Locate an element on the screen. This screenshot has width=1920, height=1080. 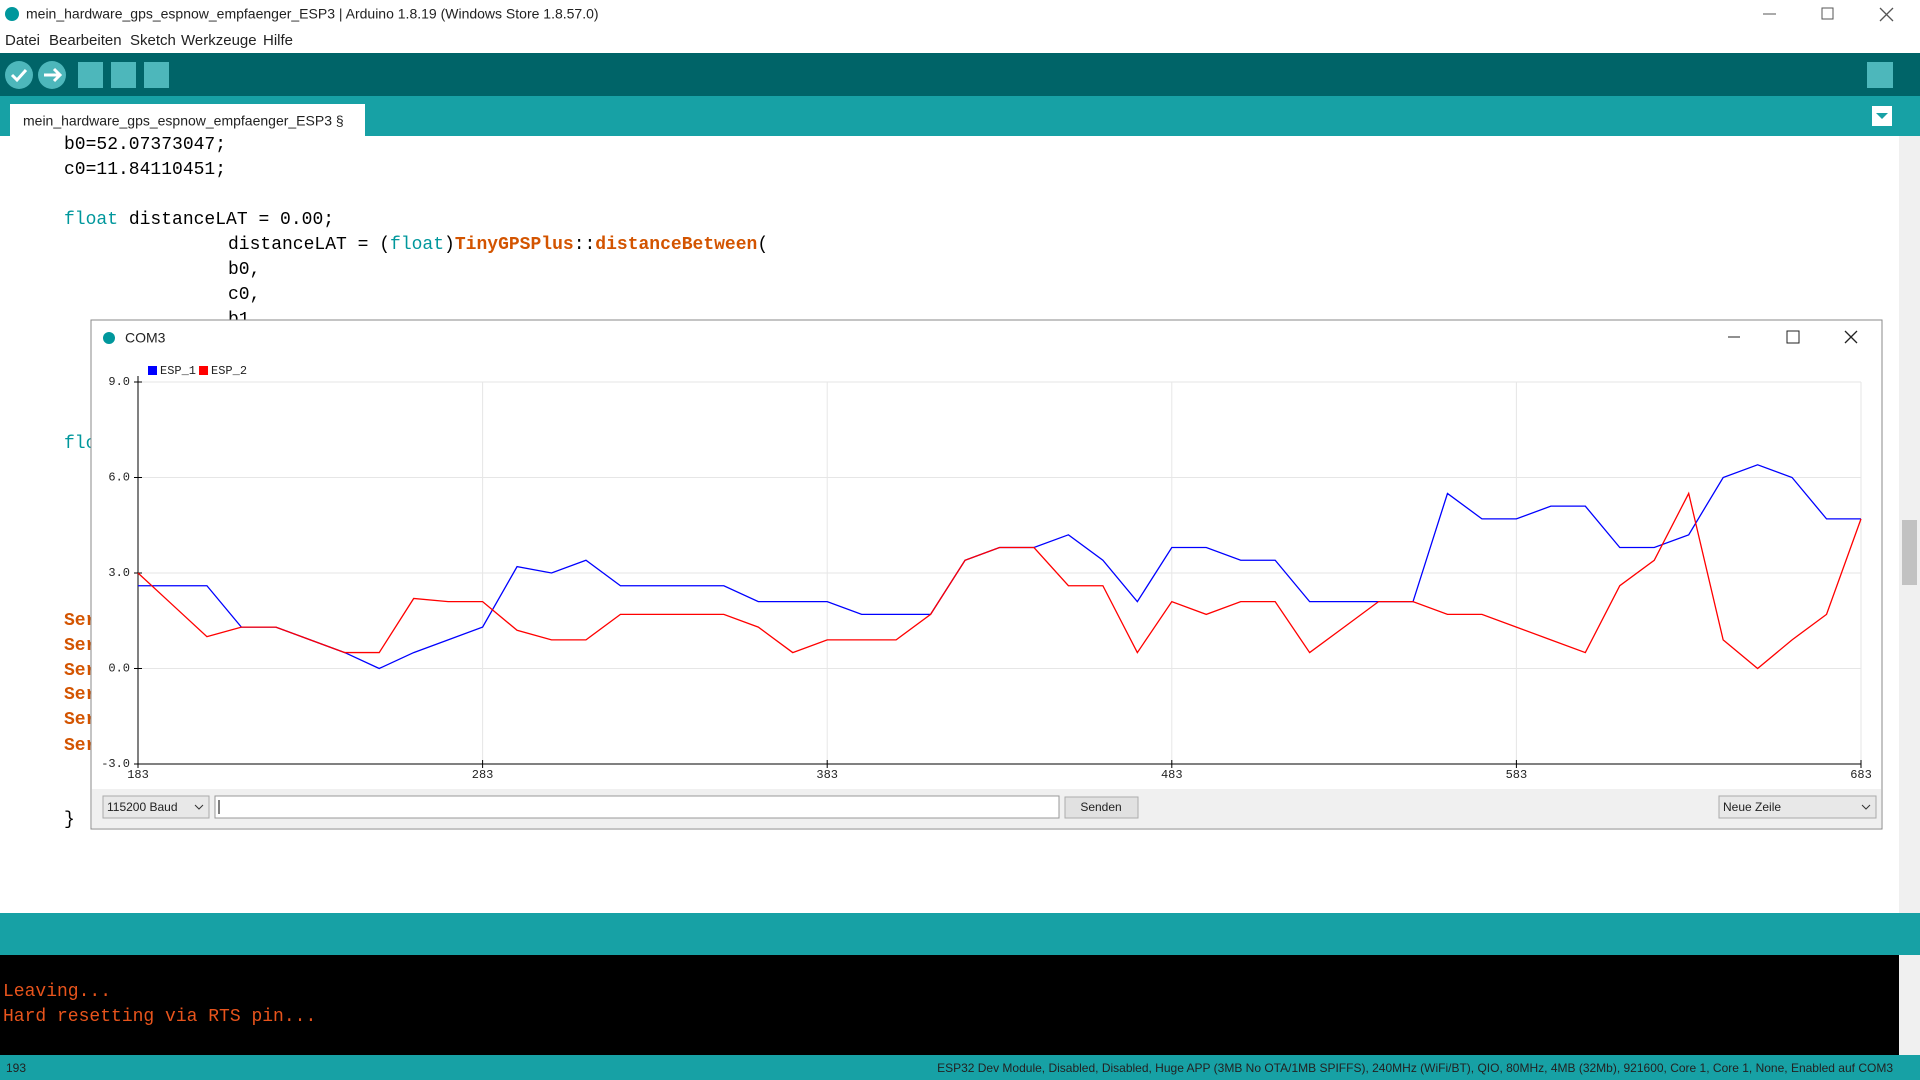
code-token: ) is located at coordinates (449, 245).